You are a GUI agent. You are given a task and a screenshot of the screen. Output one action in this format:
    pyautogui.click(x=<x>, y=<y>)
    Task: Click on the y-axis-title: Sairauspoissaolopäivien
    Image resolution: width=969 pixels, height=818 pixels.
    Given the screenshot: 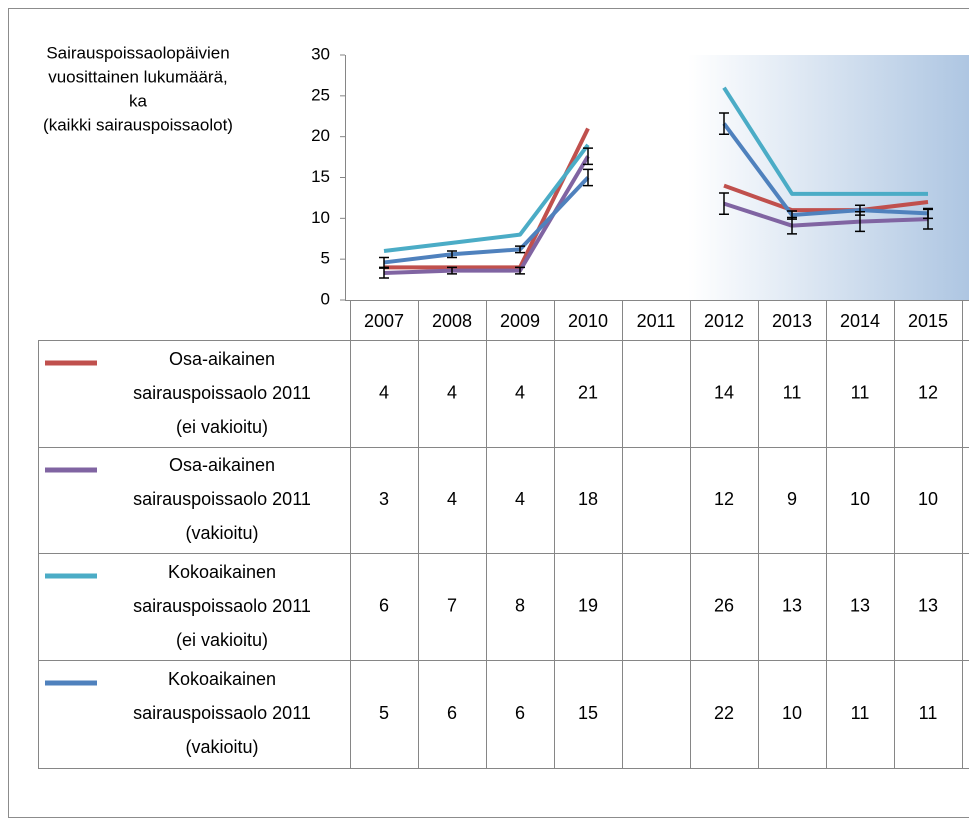 What is the action you would take?
    pyautogui.click(x=137, y=52)
    